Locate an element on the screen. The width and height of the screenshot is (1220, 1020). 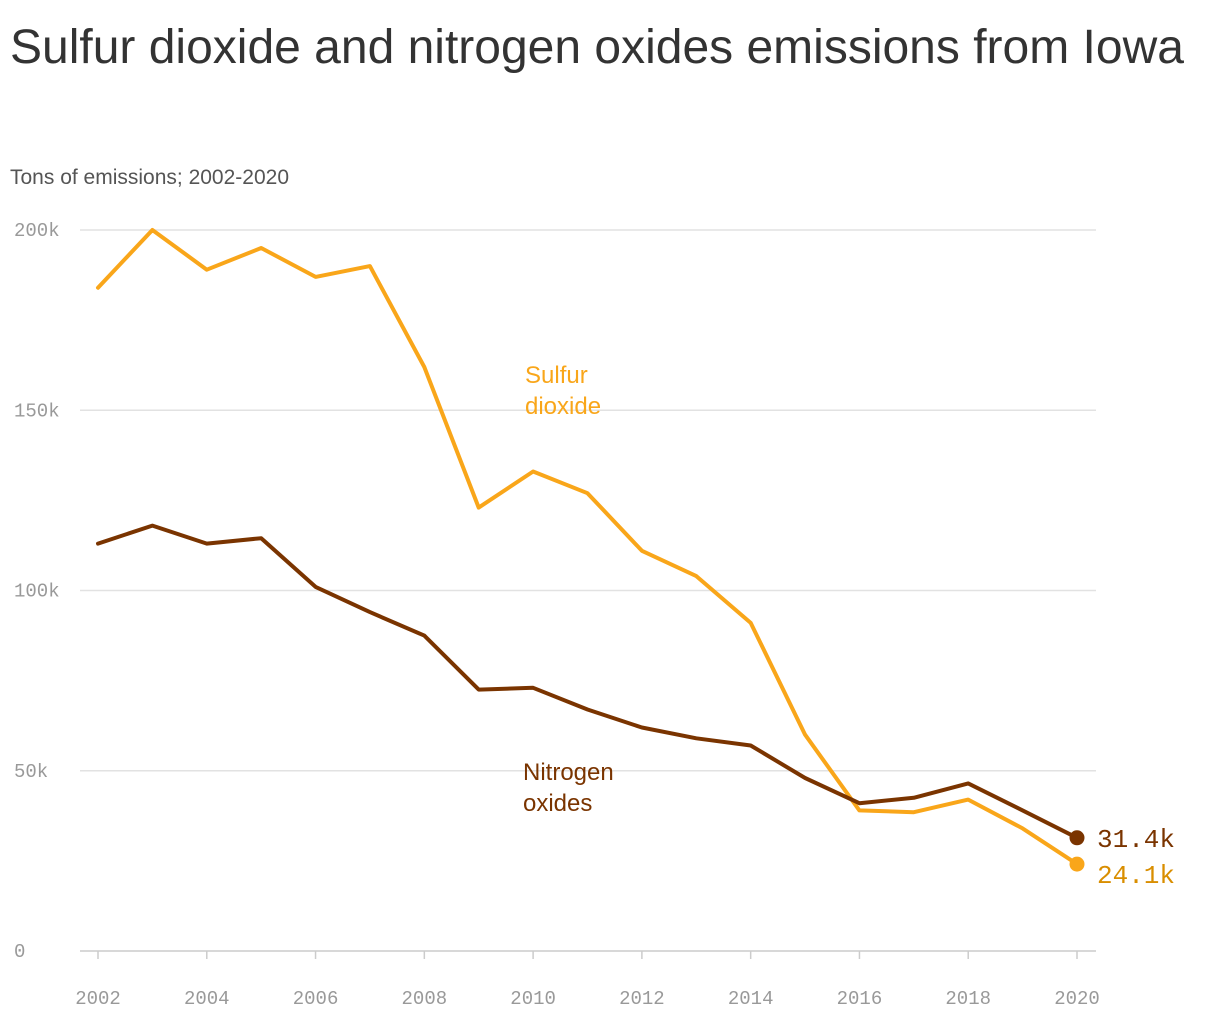
chart-subtitle: Tons of emissions; 2002-2020 is located at coordinates (149, 177).